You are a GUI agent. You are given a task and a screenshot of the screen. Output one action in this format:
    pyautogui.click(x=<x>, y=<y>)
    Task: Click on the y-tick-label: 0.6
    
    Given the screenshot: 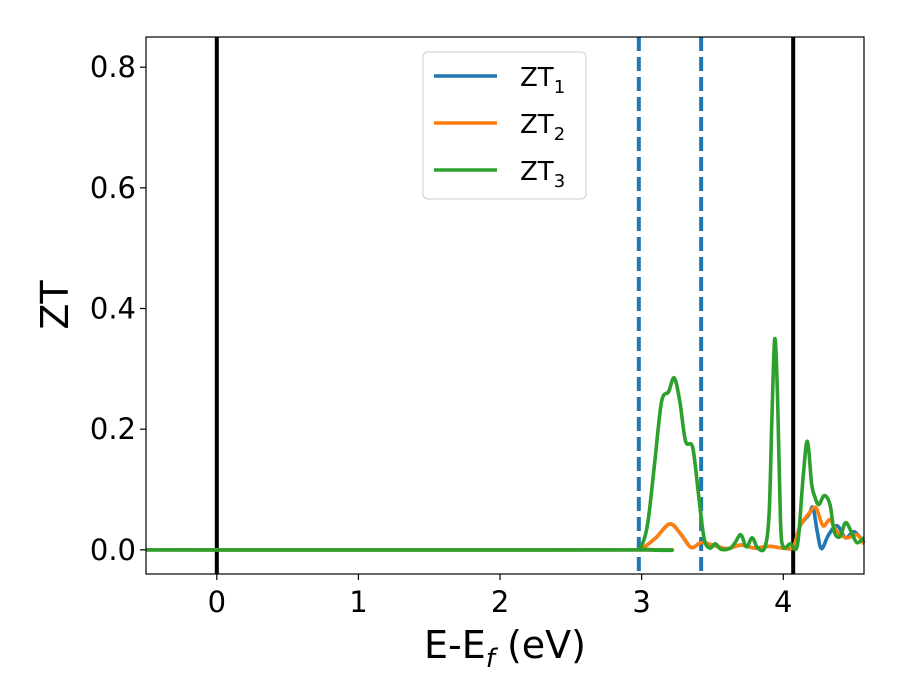 What is the action you would take?
    pyautogui.click(x=113, y=188)
    